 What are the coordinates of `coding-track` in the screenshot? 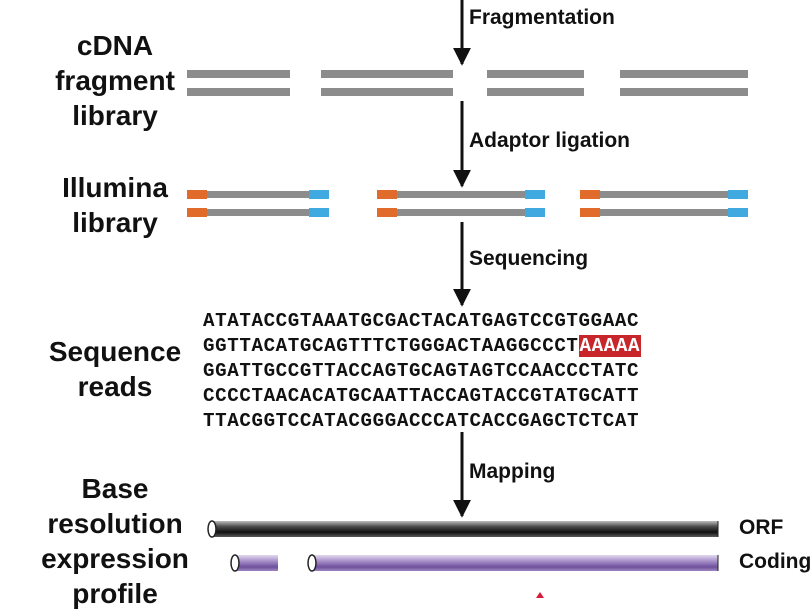 It's located at (474, 563).